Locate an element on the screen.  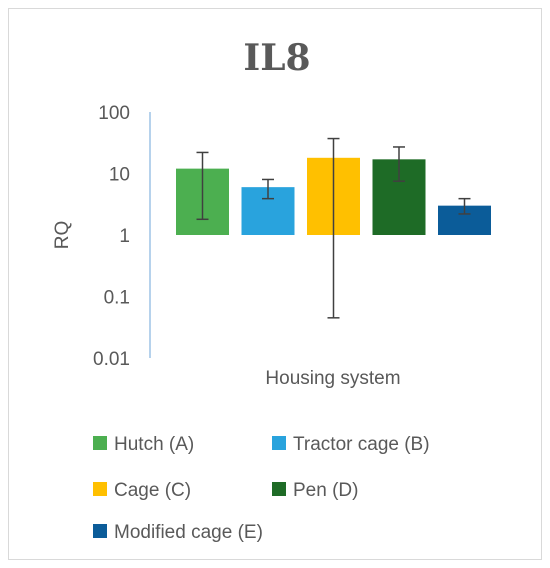
x-axis-label: Housing system is located at coordinates (332, 378).